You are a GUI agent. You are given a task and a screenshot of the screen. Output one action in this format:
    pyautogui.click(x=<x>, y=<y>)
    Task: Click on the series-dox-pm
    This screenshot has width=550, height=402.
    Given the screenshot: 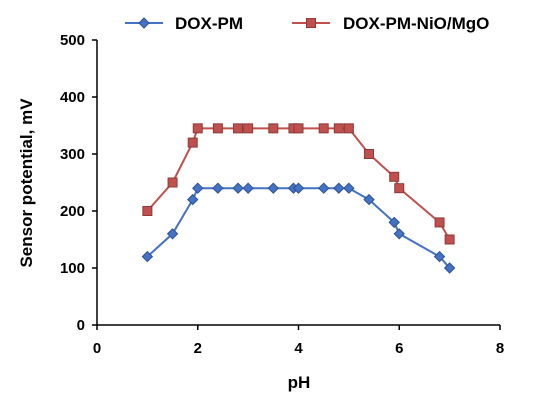 What is the action you would take?
    pyautogui.click(x=298, y=228)
    